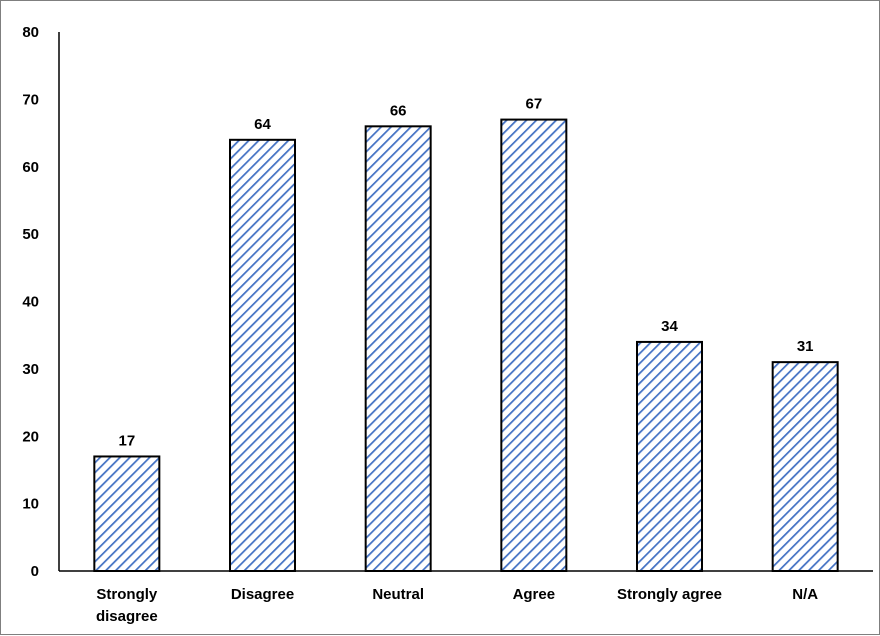 Image resolution: width=880 pixels, height=636 pixels. What do you see at coordinates (126, 594) in the screenshot?
I see `x-tick-label: Strongly` at bounding box center [126, 594].